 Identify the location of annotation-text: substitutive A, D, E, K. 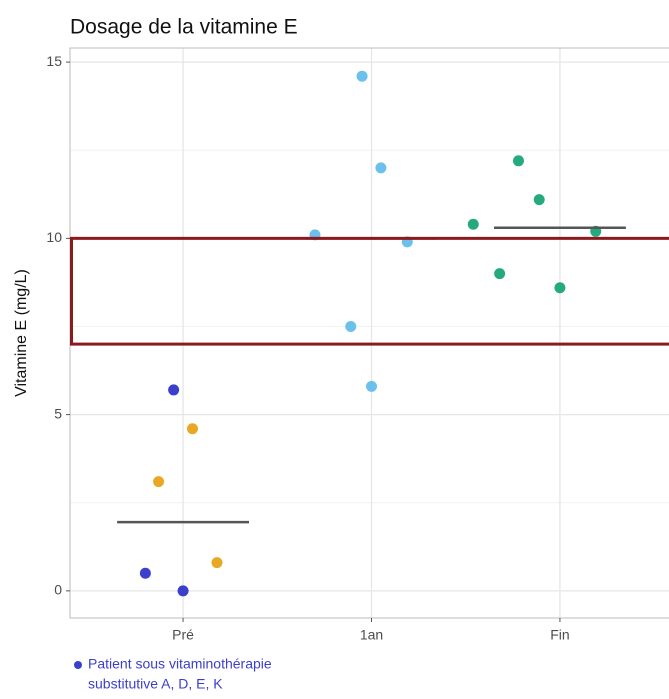
(155, 684).